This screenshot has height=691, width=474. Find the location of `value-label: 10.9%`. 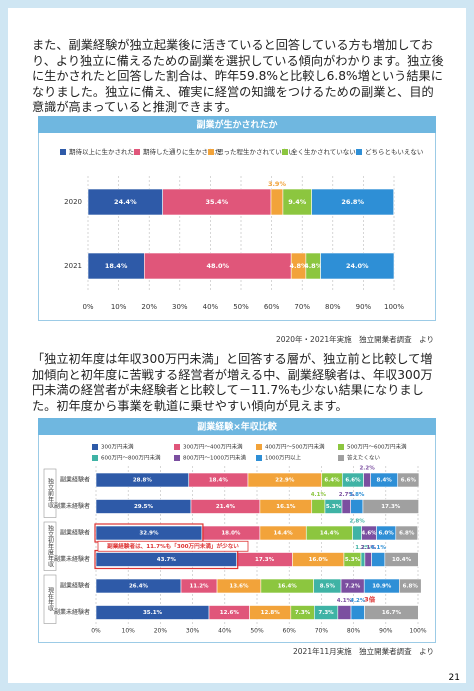

value-label: 10.9% is located at coordinates (382, 587).